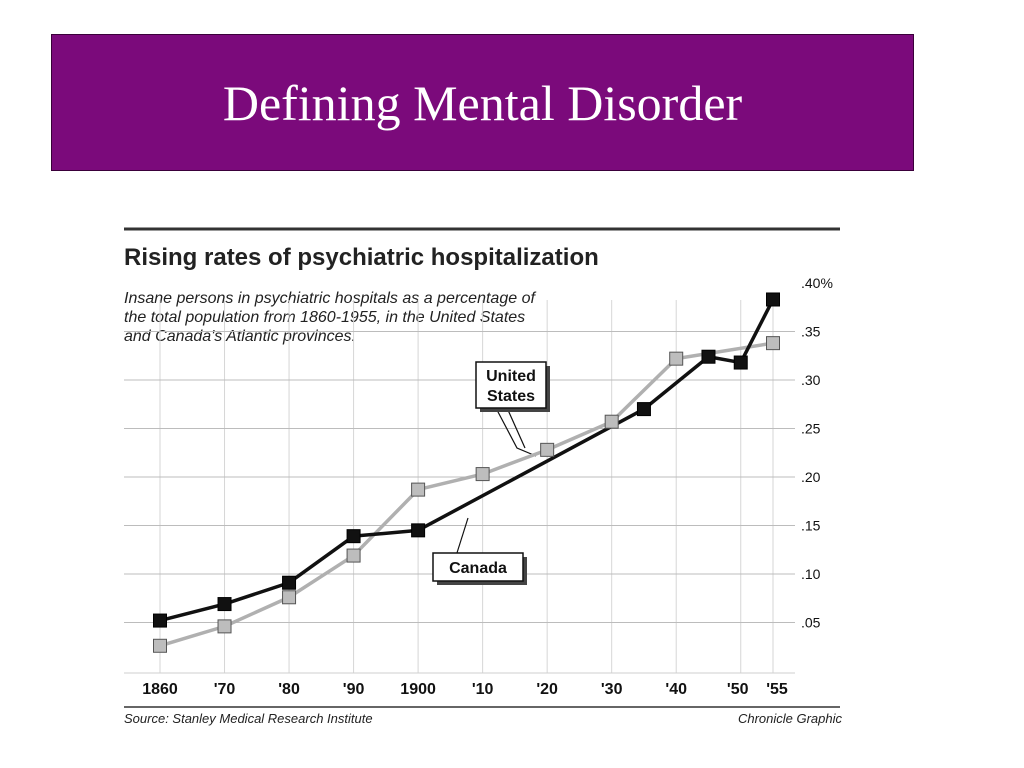 This screenshot has height=768, width=1024. Describe the element at coordinates (811, 574) in the screenshot. I see `y-tick-label: .10` at that location.